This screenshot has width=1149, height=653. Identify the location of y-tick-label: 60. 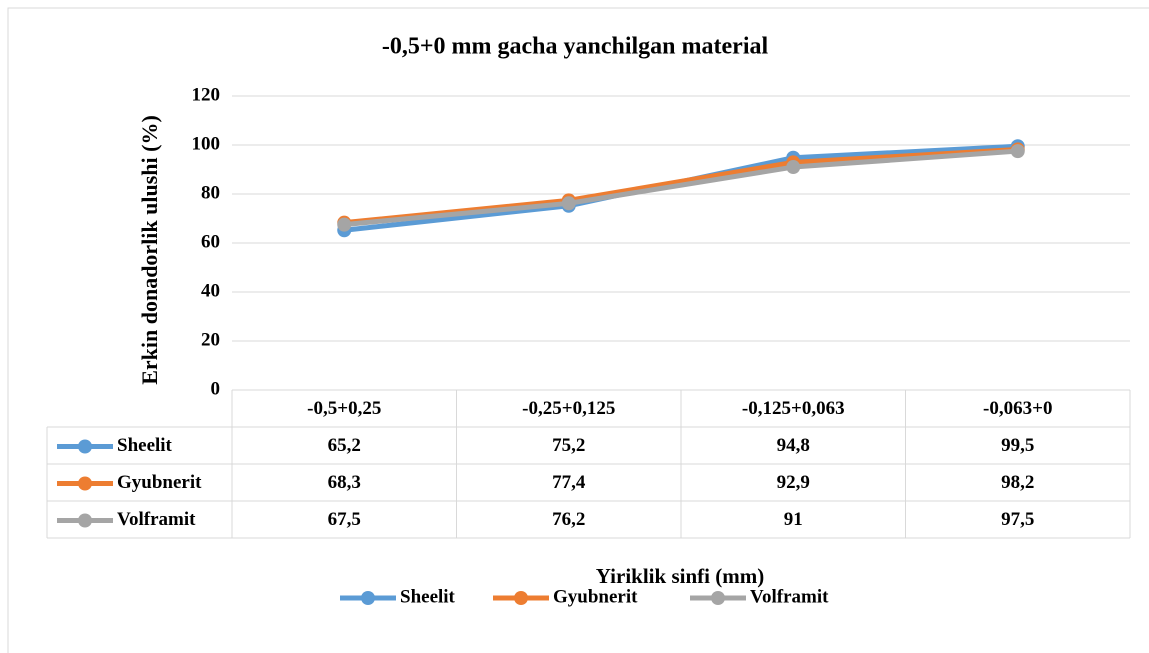
(210, 241).